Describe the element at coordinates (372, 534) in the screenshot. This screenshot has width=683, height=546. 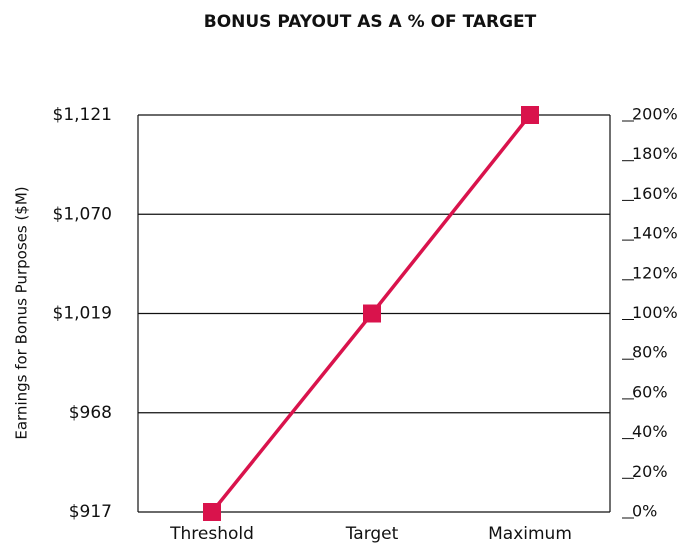
I see `x-tick-label: Target` at that location.